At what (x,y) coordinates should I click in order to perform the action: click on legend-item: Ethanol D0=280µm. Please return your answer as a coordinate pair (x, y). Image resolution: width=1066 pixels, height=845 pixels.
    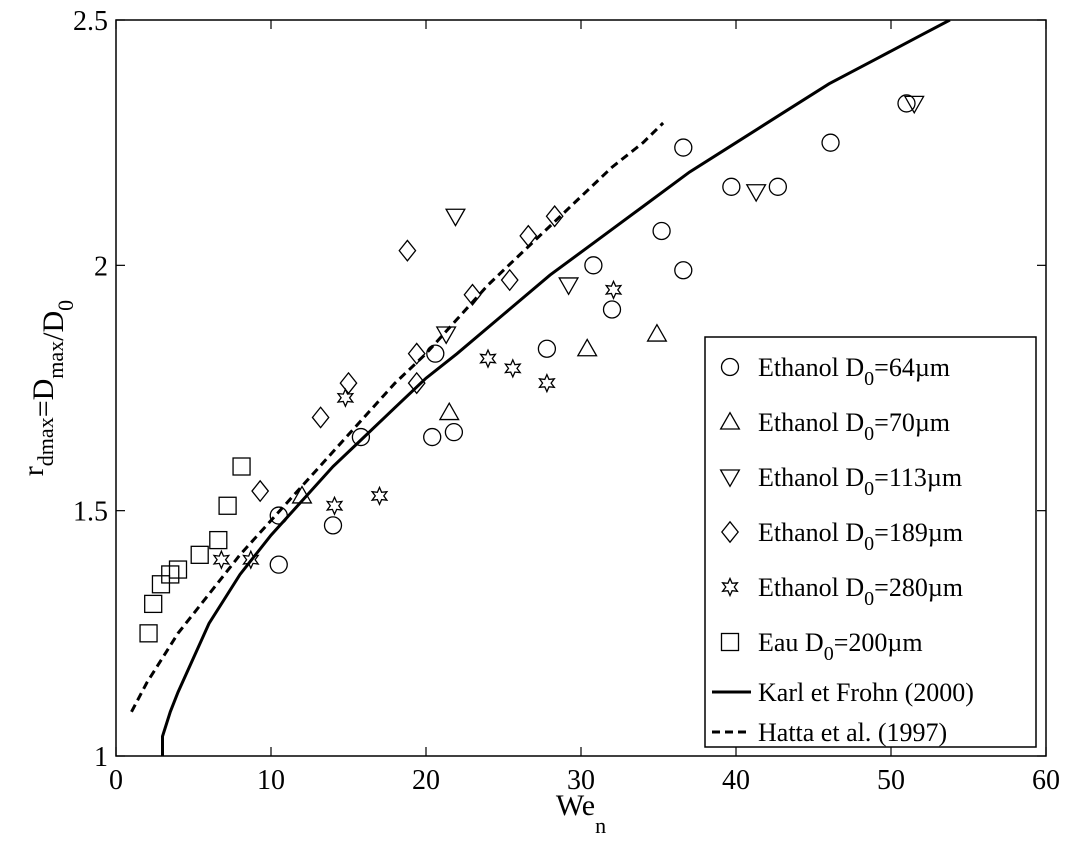
    Looking at the image, I should click on (842, 591).